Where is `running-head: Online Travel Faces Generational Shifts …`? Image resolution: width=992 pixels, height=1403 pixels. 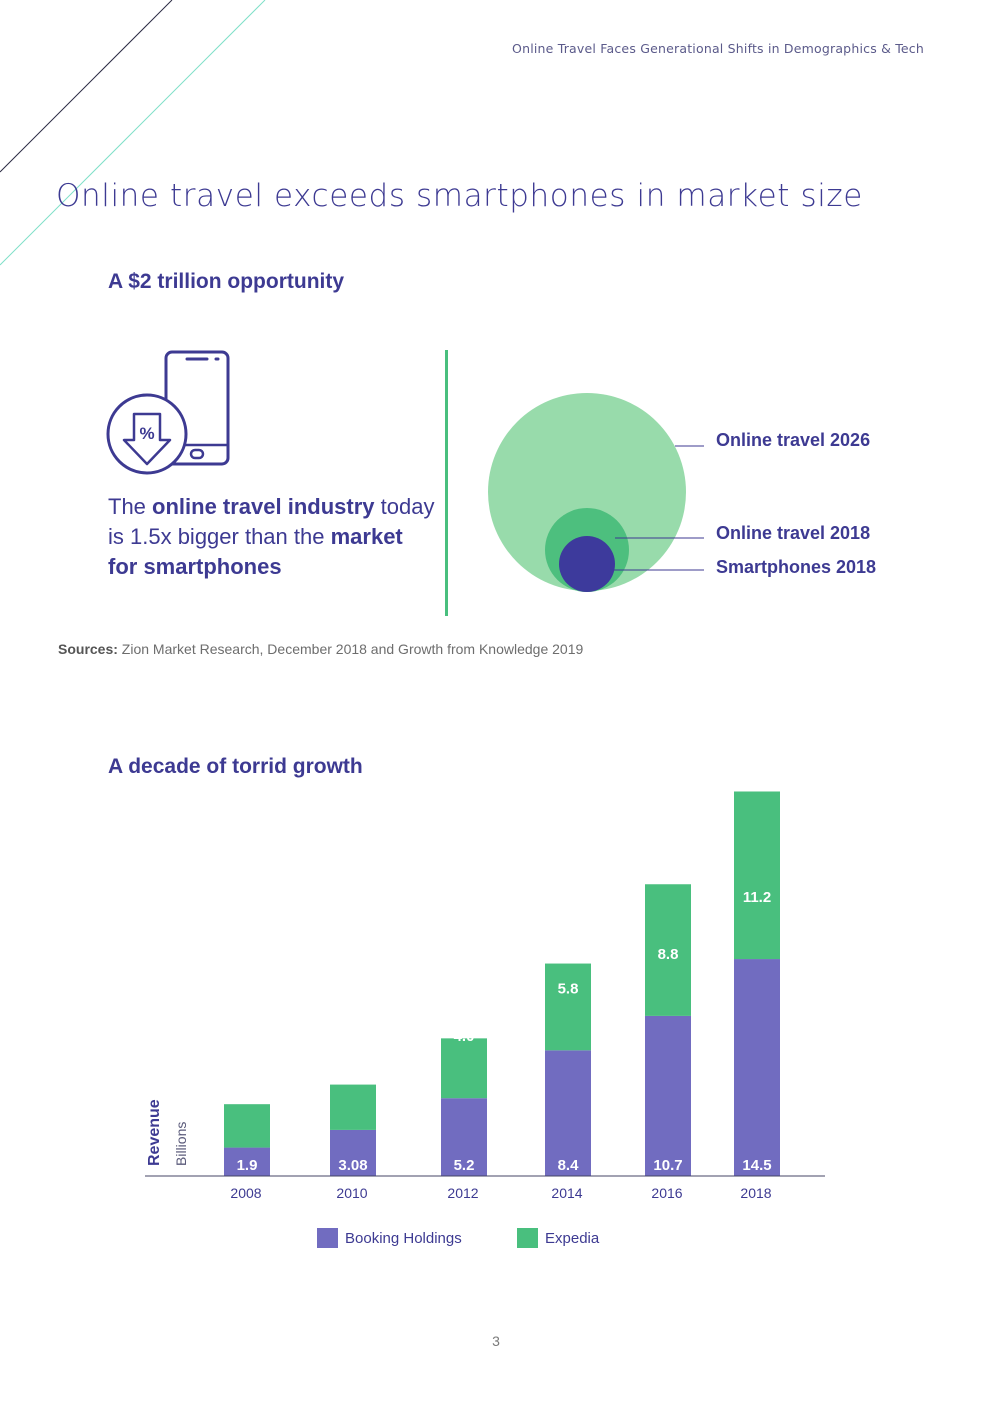 running-head: Online Travel Faces Generational Shifts … is located at coordinates (718, 48).